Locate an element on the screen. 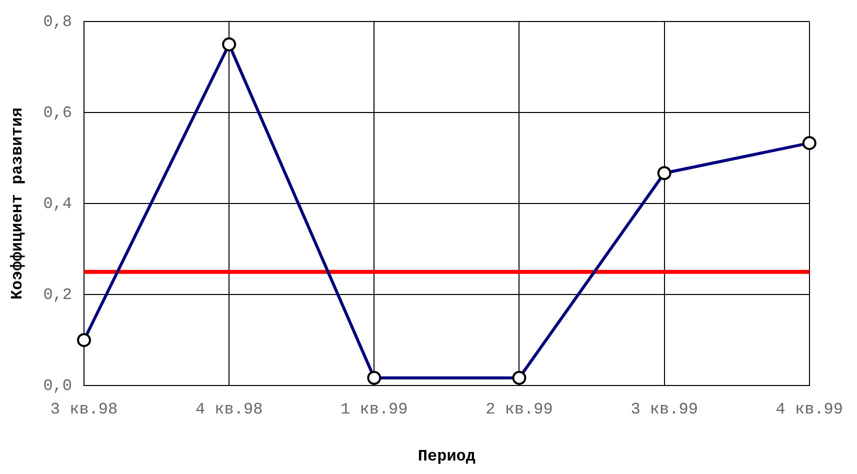 This screenshot has height=474, width=857. y-tick-label: 0,0 is located at coordinates (57, 385).